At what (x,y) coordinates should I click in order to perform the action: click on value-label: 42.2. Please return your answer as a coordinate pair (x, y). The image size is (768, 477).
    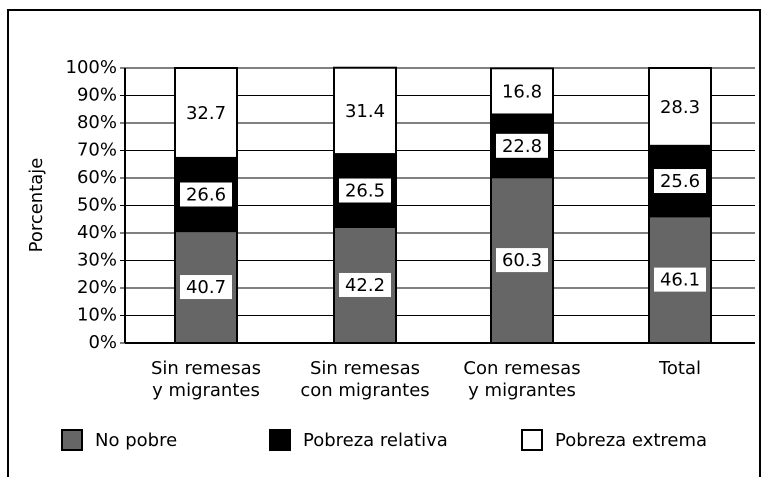
    Looking at the image, I should click on (365, 285).